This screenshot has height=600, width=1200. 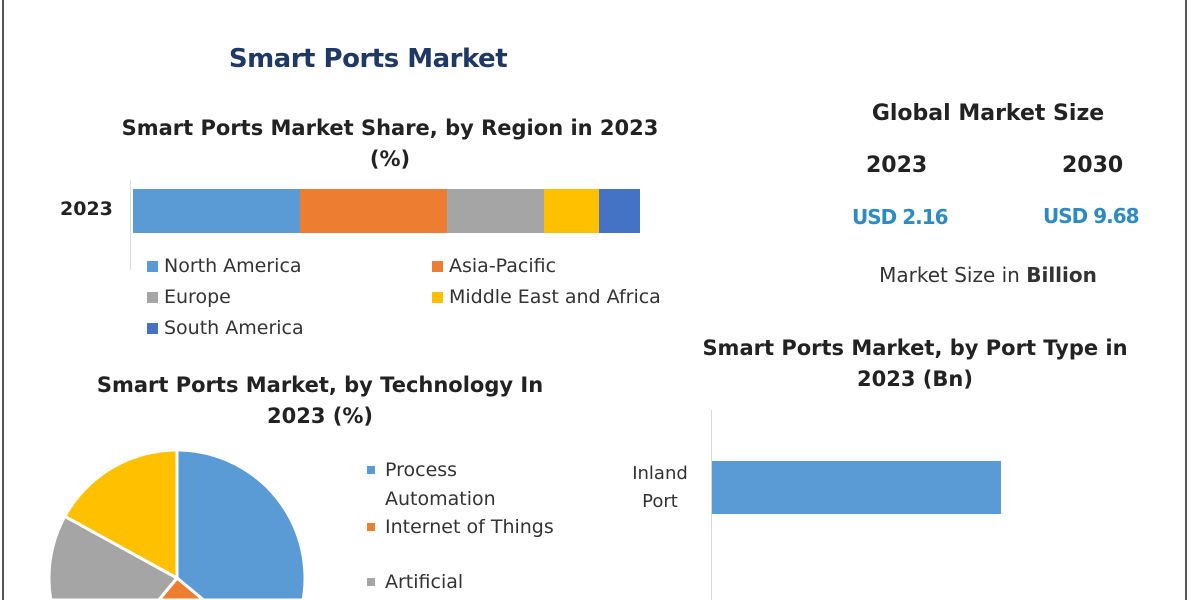 I want to click on market-size-unit-note: Market Size in Billion, so click(x=988, y=275).